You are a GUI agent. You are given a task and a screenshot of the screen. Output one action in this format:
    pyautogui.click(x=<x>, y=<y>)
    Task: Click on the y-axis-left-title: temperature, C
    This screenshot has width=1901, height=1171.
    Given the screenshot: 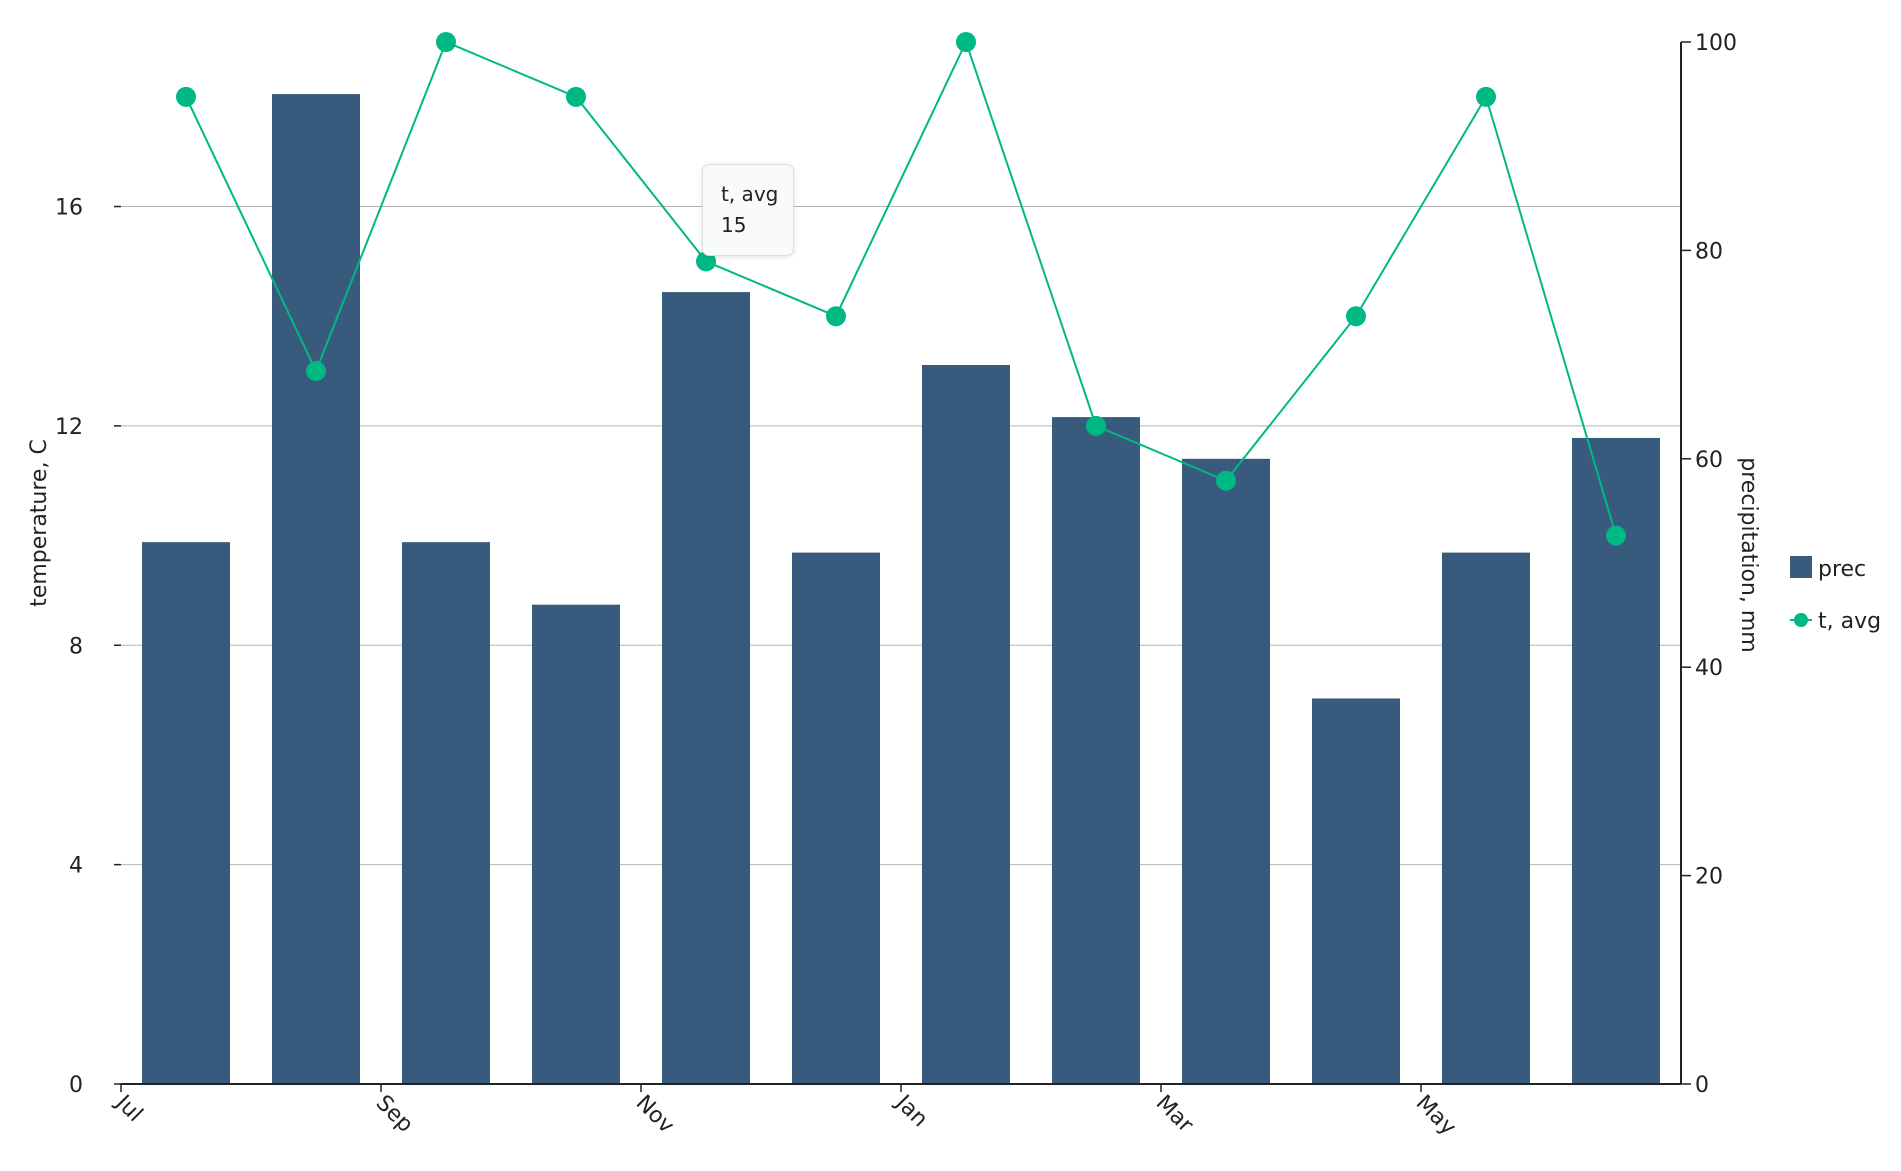 What is the action you would take?
    pyautogui.click(x=39, y=523)
    